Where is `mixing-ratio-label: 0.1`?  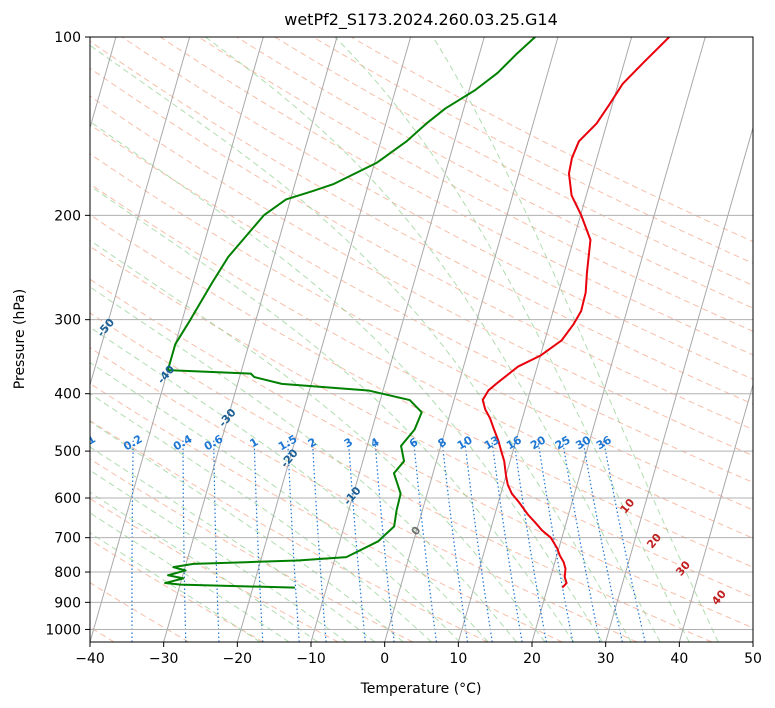 mixing-ratio-label: 0.1 is located at coordinates (86, 442).